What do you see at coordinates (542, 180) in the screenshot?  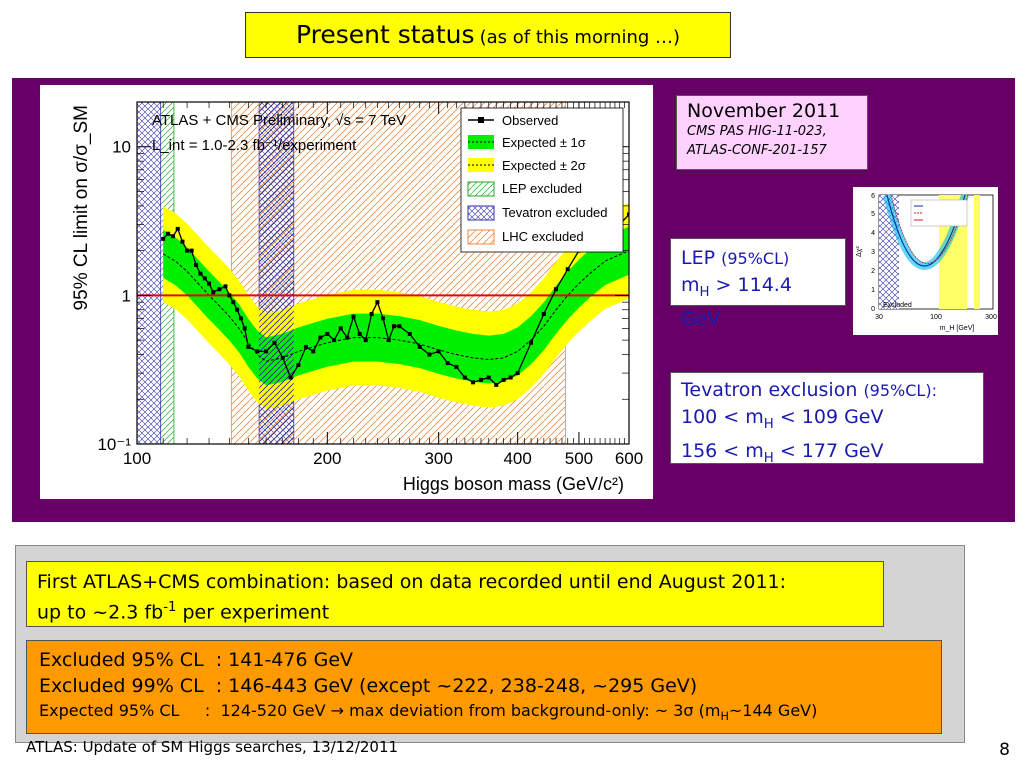 I see `legend-box` at bounding box center [542, 180].